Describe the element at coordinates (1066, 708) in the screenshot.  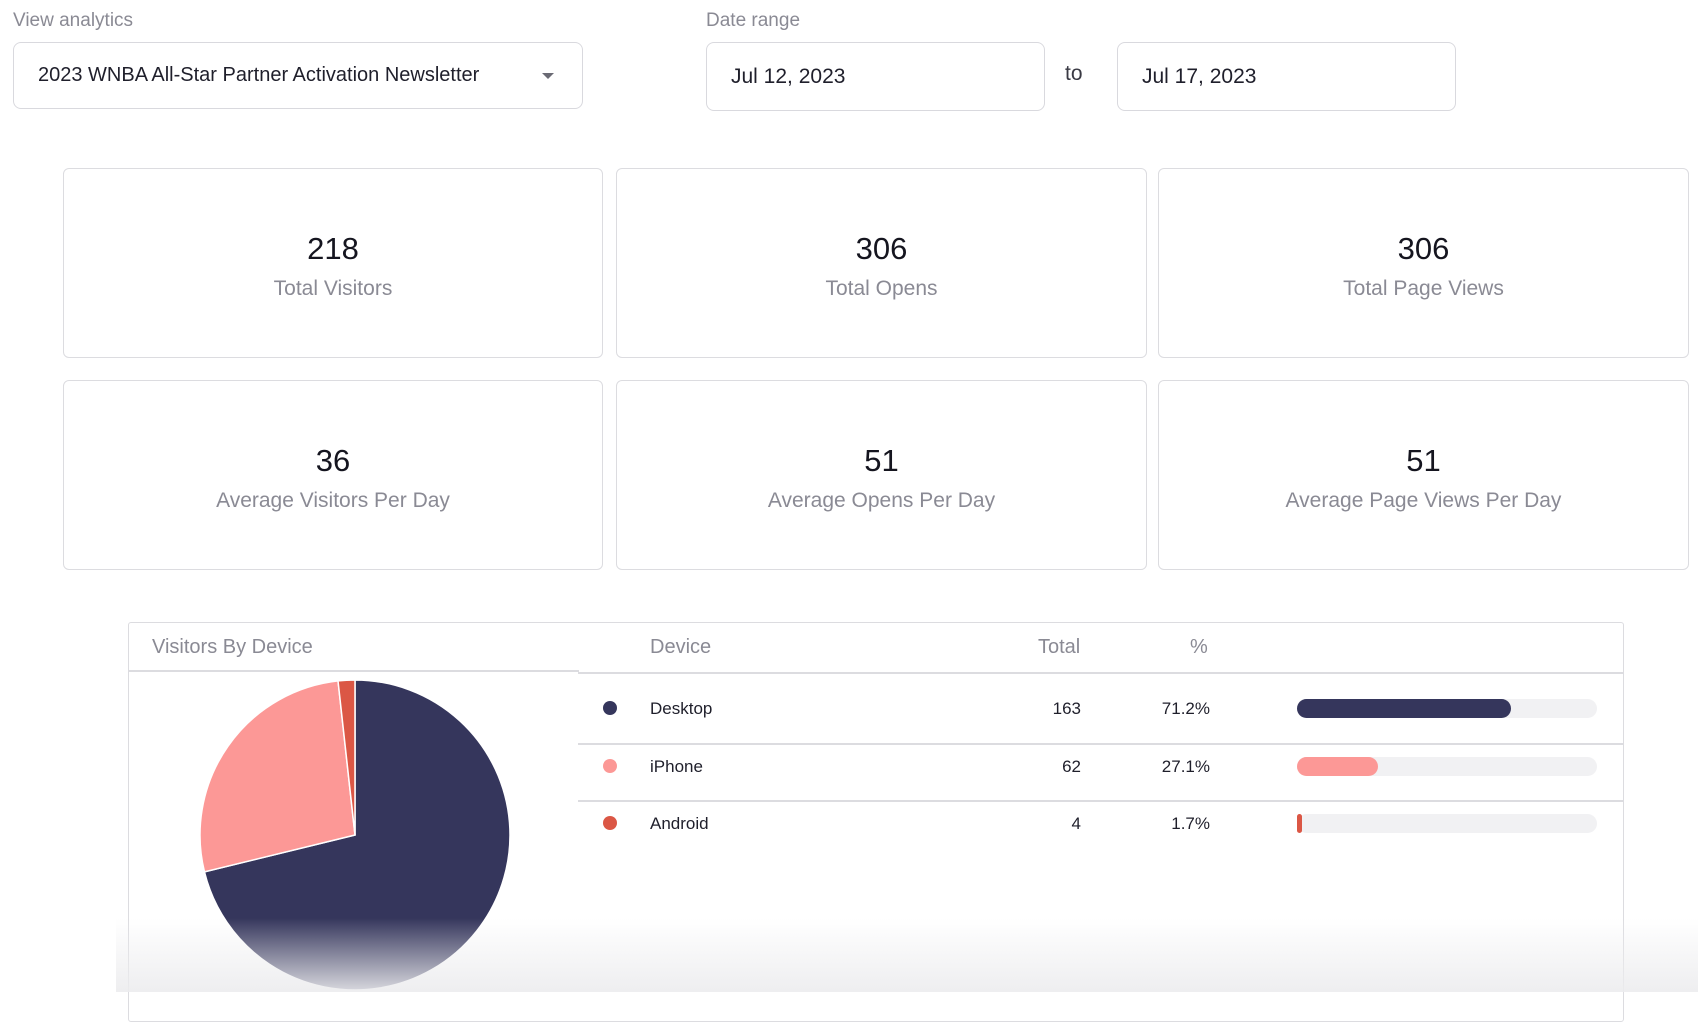
I see `device-total: 163` at that location.